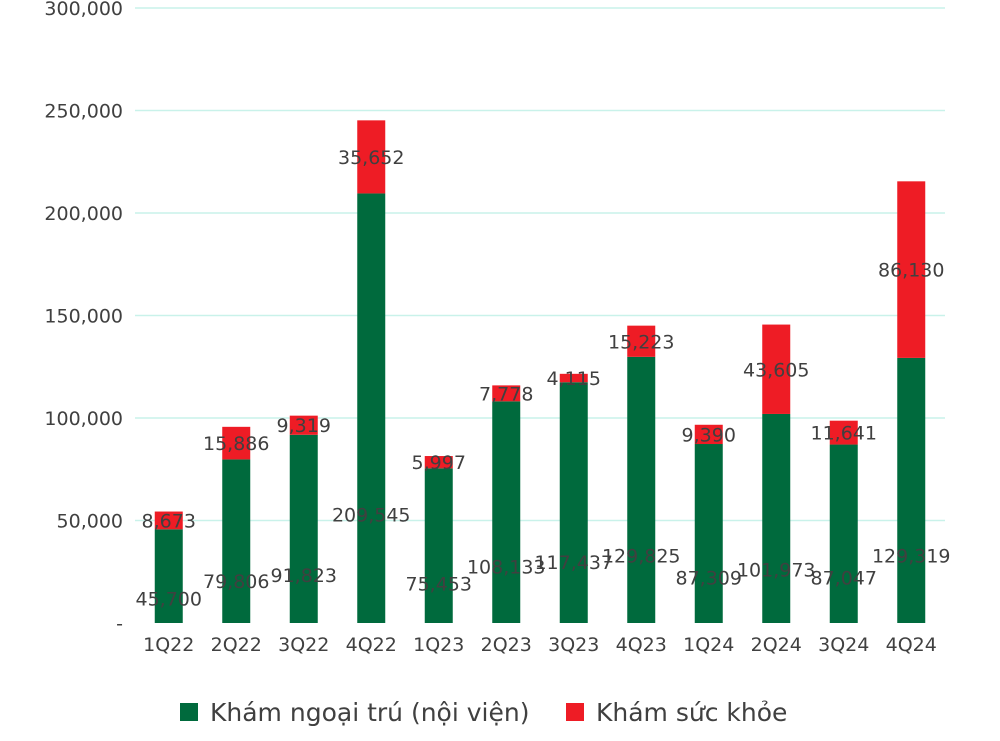 Image resolution: width=1000 pixels, height=741 pixels. Describe the element at coordinates (776, 571) in the screenshot. I see `data-label-outpatient: 101,973` at that location.